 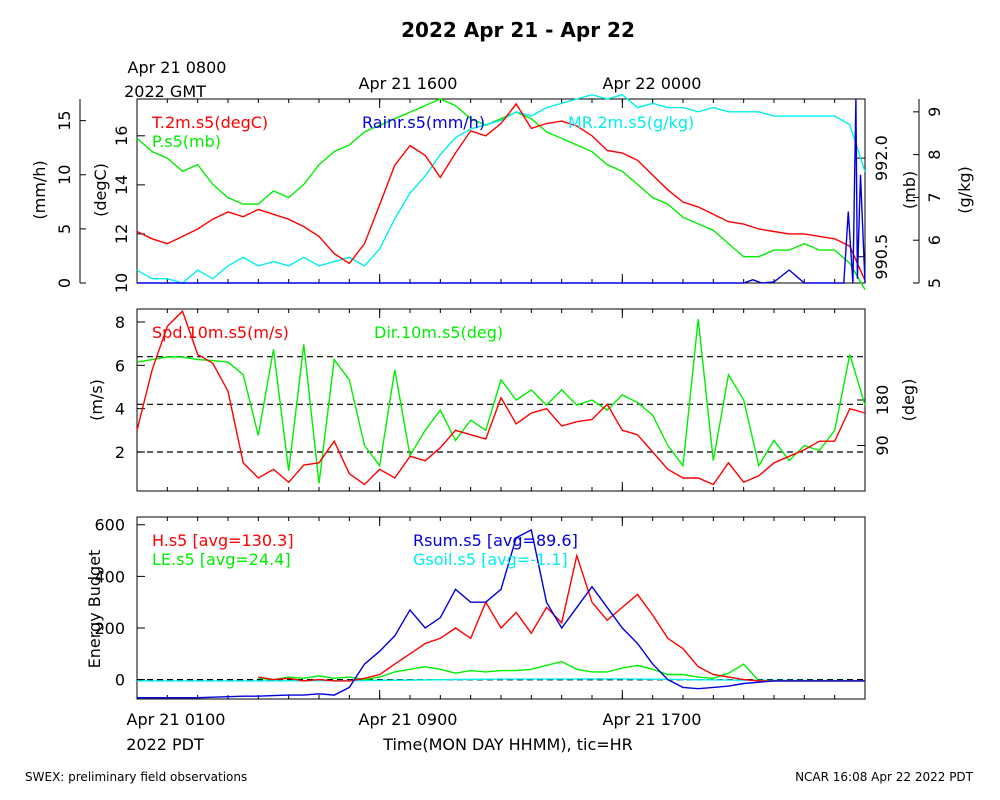 What do you see at coordinates (223, 540) in the screenshot?
I see `legend-sensible-heat: H.s5 [avg=130.3]` at bounding box center [223, 540].